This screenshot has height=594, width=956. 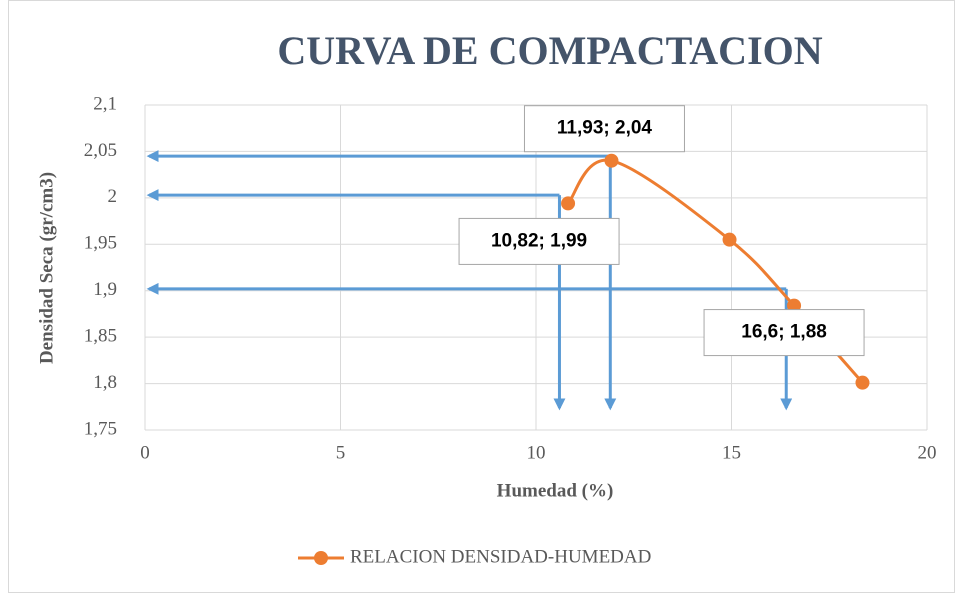 I want to click on y-tick-label: 2, so click(x=113, y=196).